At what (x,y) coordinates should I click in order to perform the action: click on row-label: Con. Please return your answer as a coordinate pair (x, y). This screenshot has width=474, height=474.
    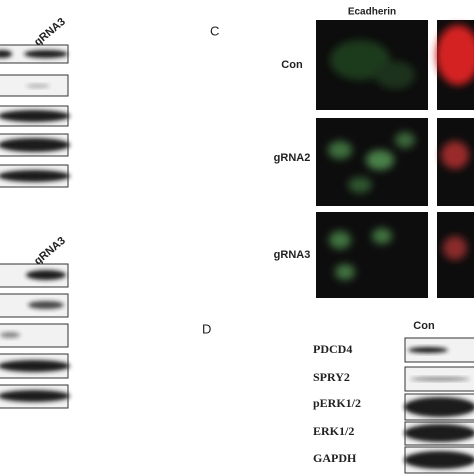
    Looking at the image, I should click on (292, 65).